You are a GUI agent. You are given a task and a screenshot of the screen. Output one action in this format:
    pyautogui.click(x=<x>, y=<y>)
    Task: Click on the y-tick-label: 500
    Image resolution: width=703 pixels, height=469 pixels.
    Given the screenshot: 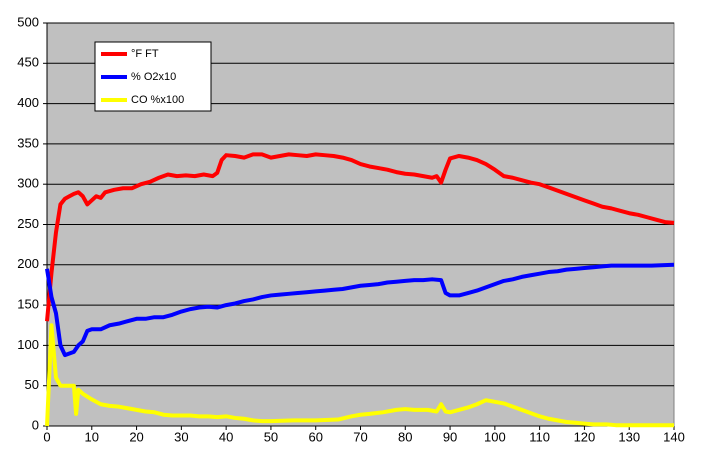 What is the action you would take?
    pyautogui.click(x=28, y=21)
    